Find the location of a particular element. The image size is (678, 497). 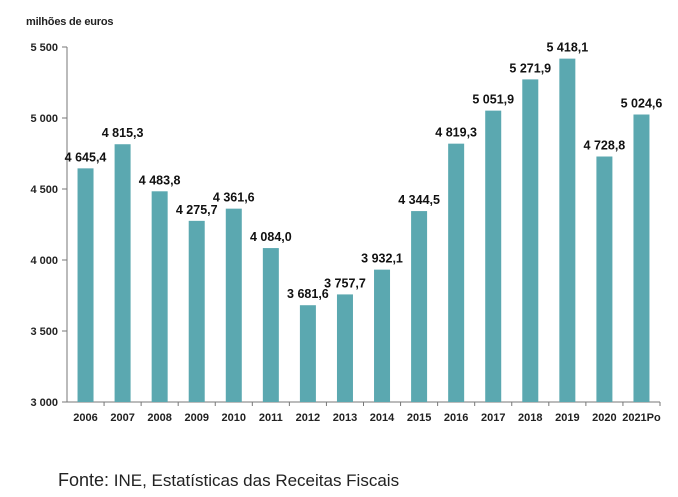

category-label: 2015 is located at coordinates (419, 418).